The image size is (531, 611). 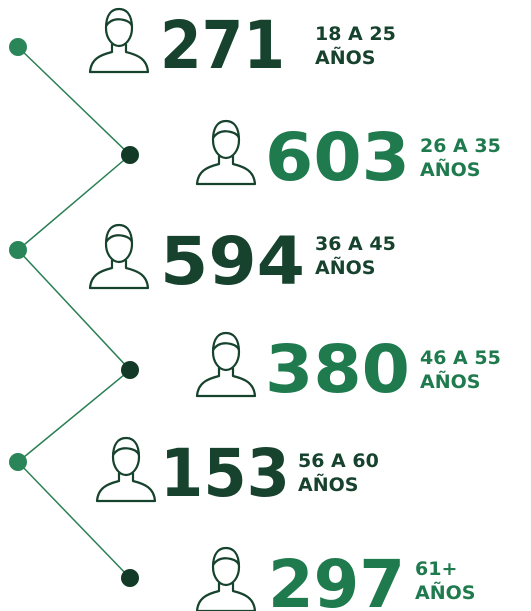 What do you see at coordinates (338, 461) in the screenshot?
I see `age-range: 56 A 60` at bounding box center [338, 461].